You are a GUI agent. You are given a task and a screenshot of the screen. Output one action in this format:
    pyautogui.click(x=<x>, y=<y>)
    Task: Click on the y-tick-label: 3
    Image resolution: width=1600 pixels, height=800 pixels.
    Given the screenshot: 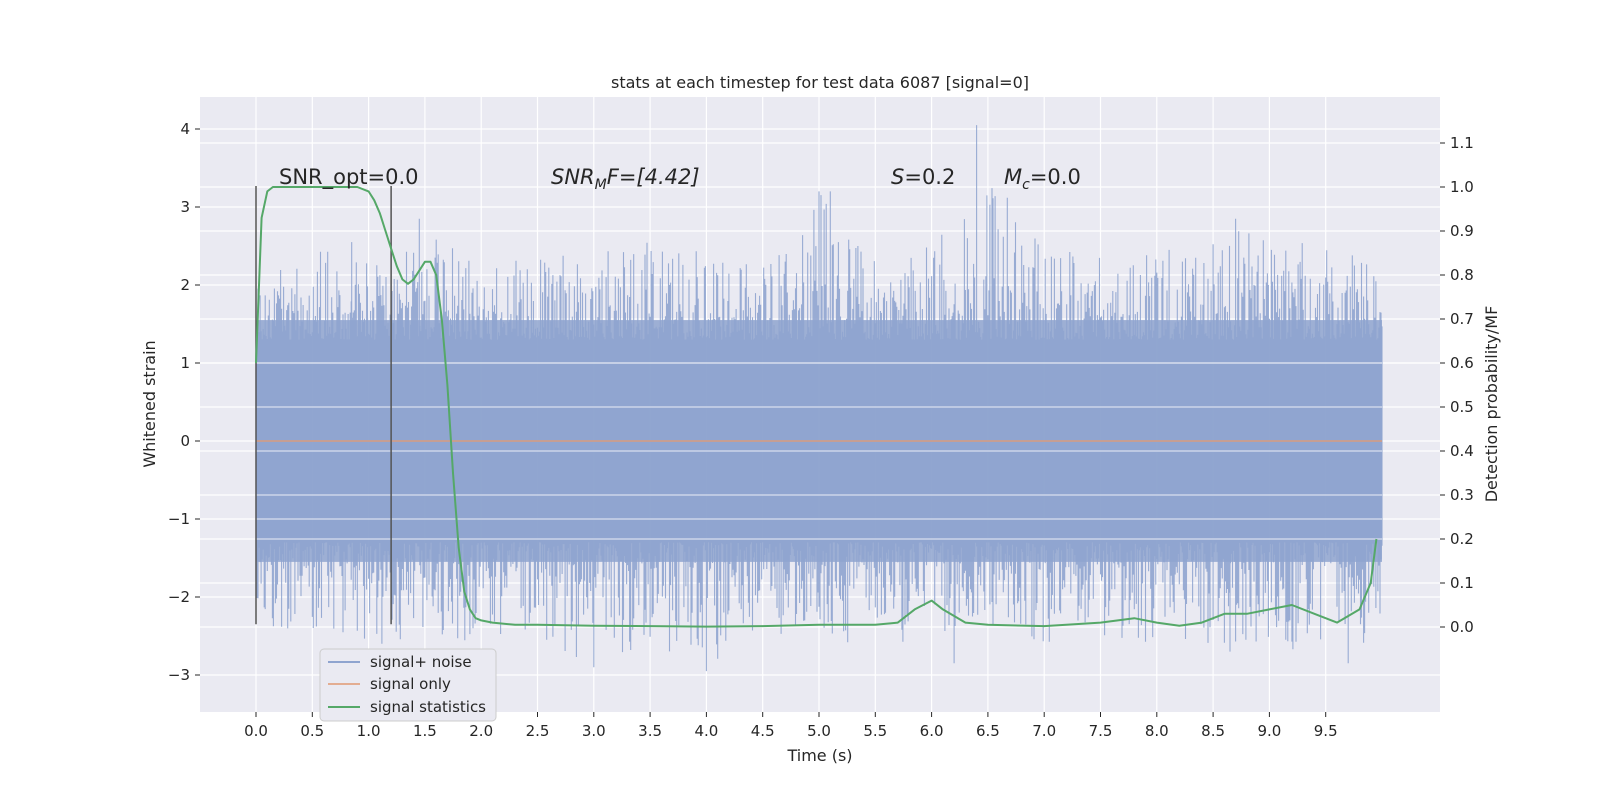 What is the action you would take?
    pyautogui.click(x=185, y=207)
    